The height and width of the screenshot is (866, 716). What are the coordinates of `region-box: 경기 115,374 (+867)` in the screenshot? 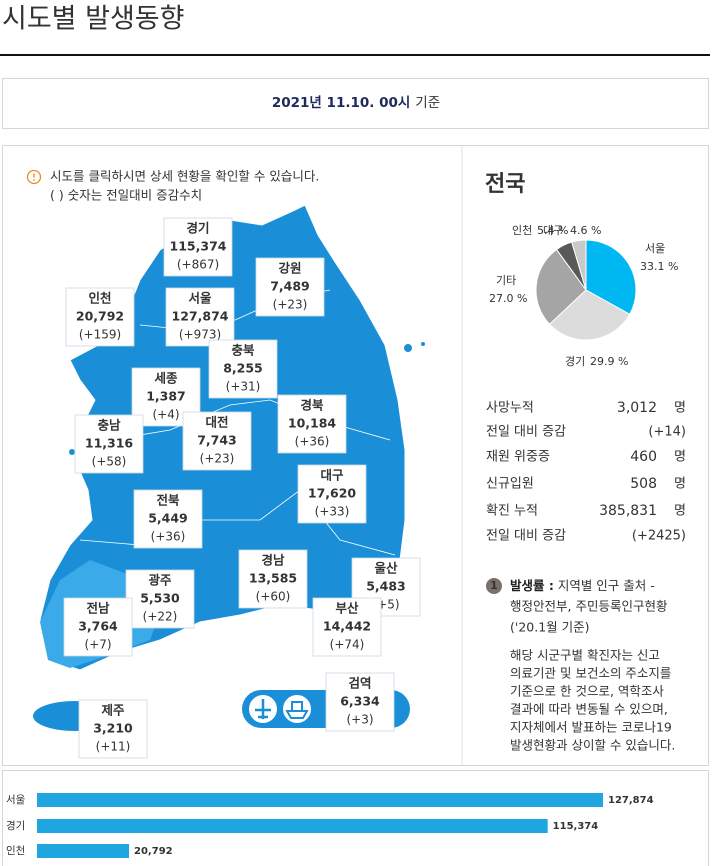 It's located at (198, 247).